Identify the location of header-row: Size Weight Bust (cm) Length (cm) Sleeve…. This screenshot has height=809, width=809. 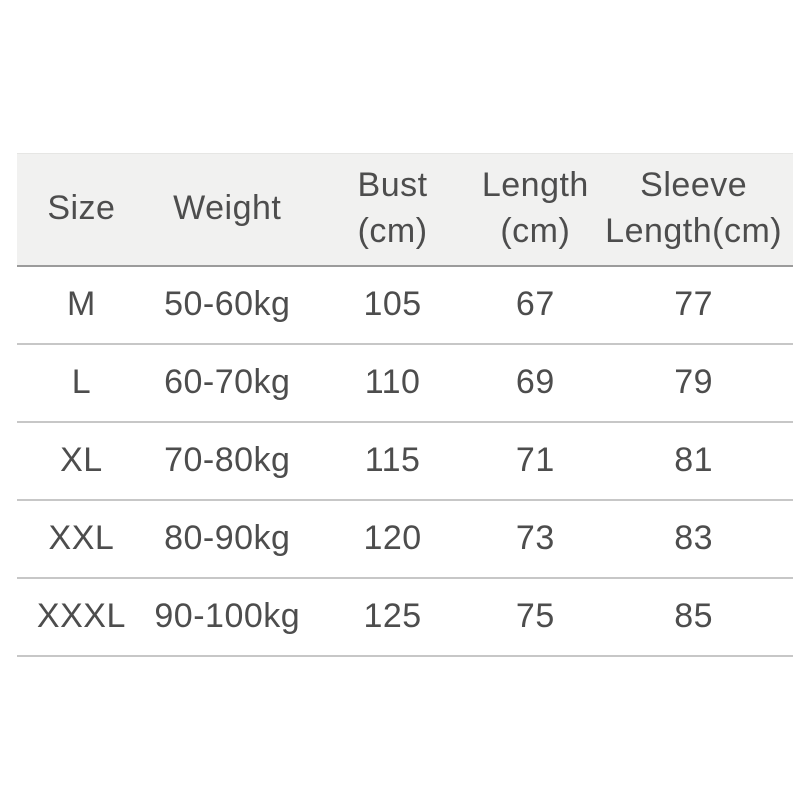
(405, 210).